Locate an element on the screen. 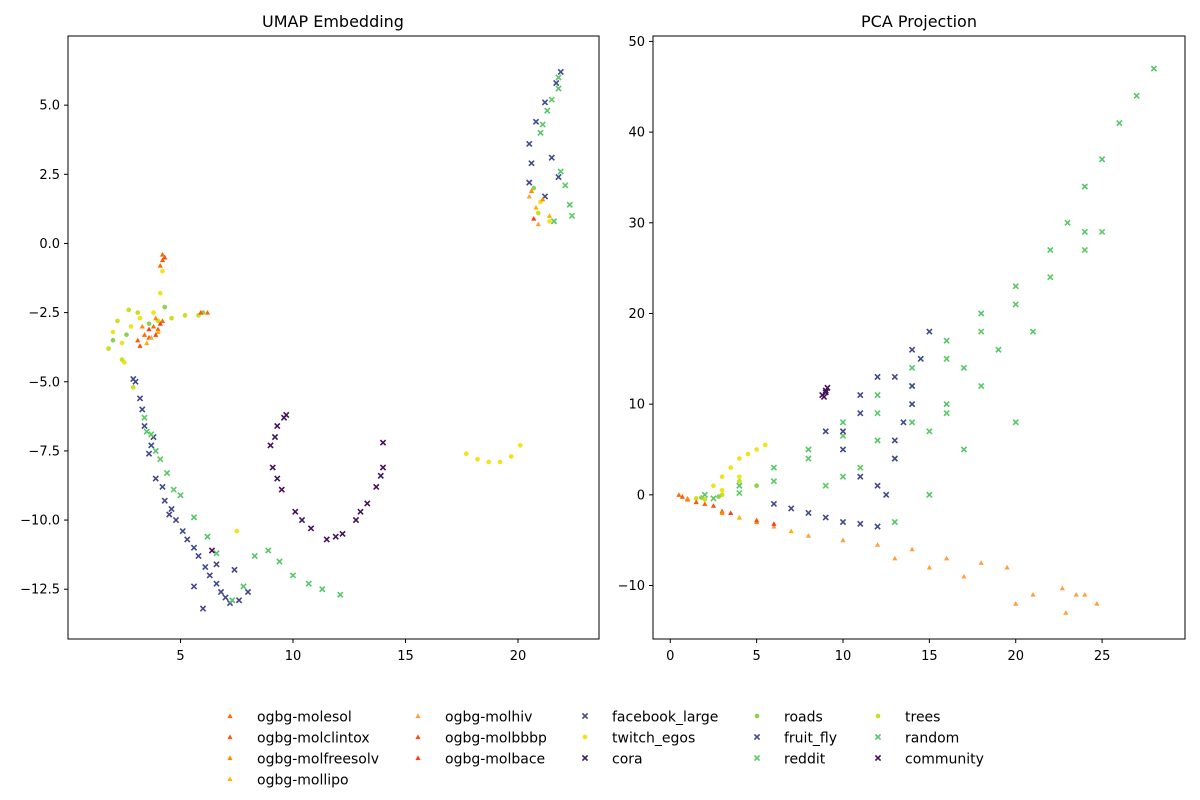 This screenshot has width=1200, height=800. y-tick-label: 2.5 is located at coordinates (49, 175).